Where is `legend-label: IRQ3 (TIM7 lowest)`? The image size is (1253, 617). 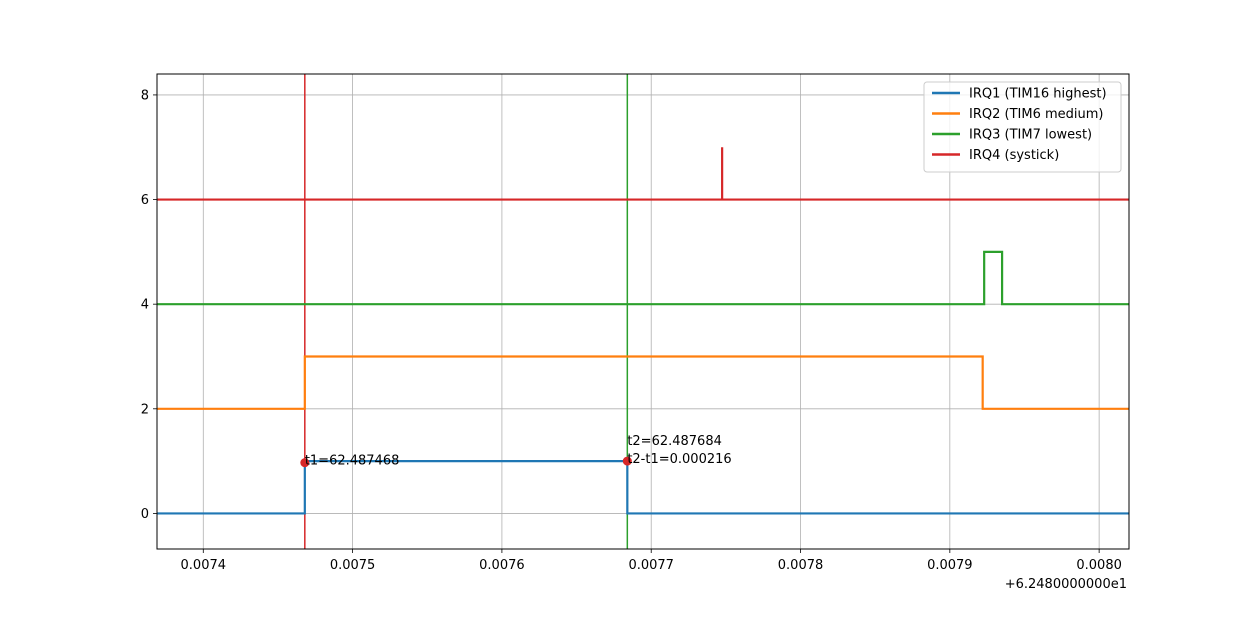 legend-label: IRQ3 (TIM7 lowest) is located at coordinates (1030, 135).